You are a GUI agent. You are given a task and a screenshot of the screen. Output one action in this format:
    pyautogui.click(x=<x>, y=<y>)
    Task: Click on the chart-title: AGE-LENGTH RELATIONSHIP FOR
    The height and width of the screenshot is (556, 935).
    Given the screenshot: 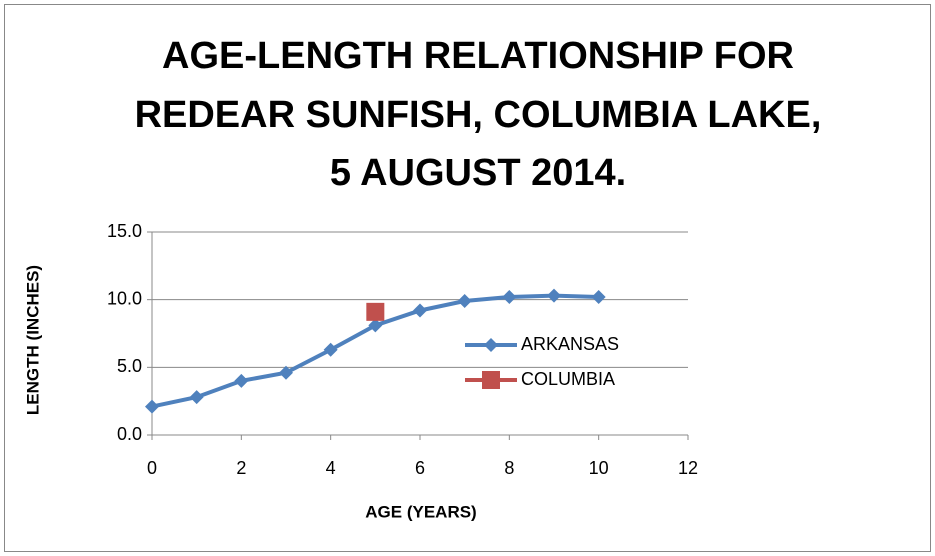 What is the action you would take?
    pyautogui.click(x=478, y=56)
    